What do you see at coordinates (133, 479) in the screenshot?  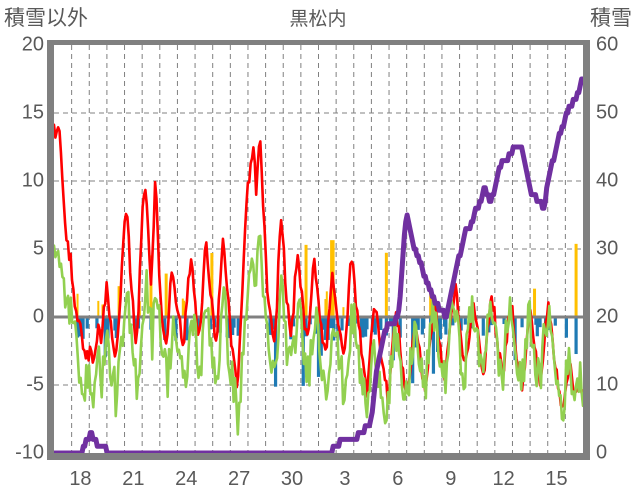 I see `x-tick-21: 21` at bounding box center [133, 479].